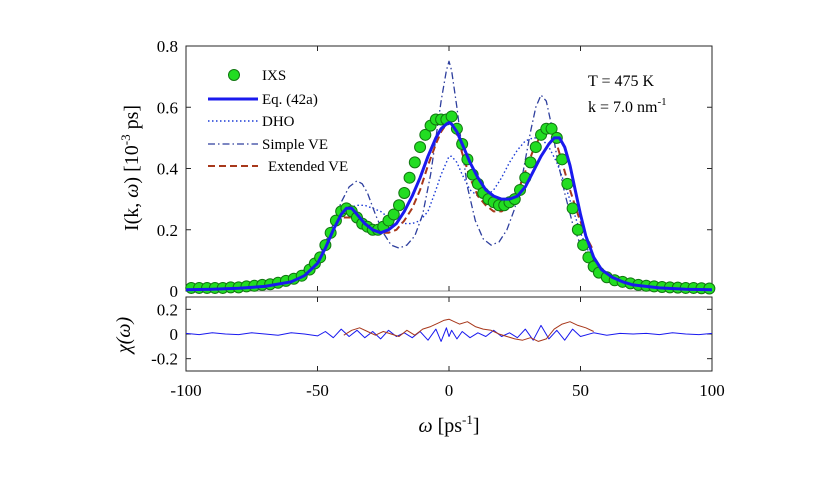 The image size is (830, 479). I want to click on residual-series, so click(449, 330).